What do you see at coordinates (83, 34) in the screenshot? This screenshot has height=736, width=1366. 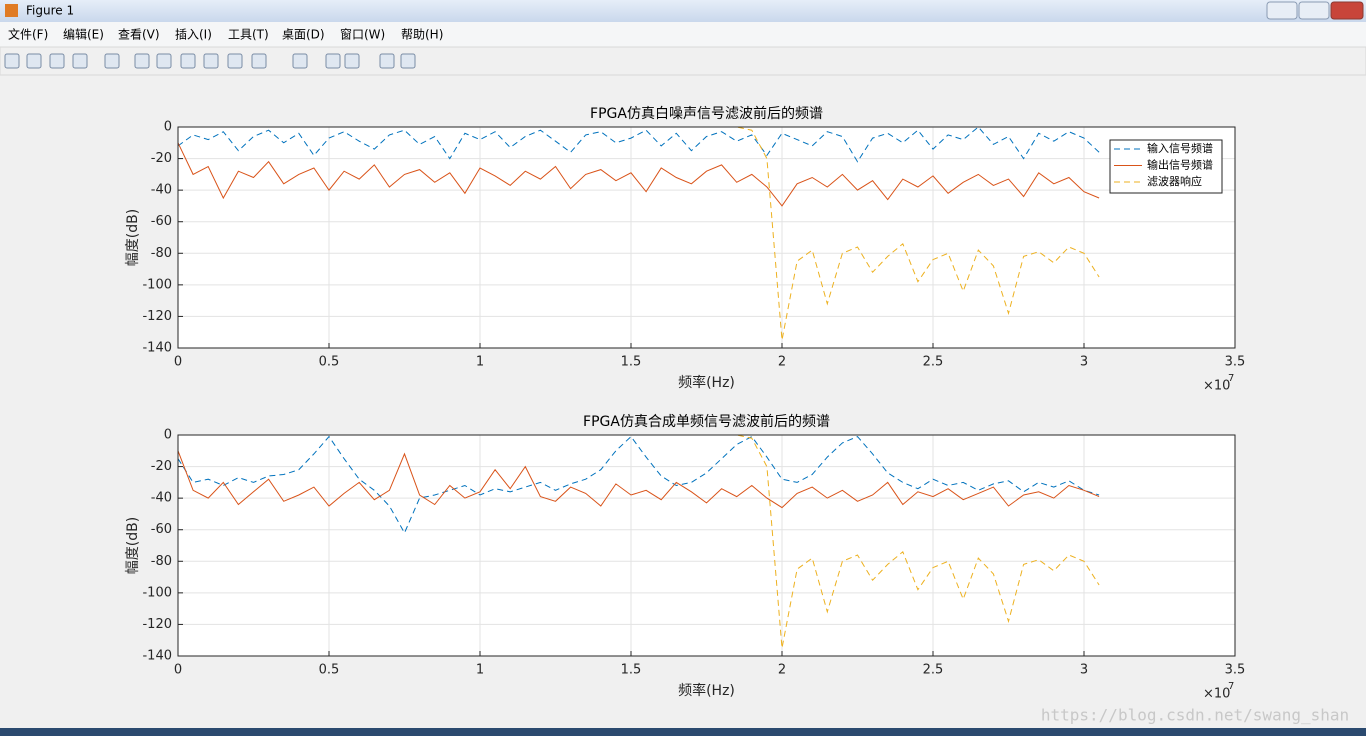 I see `menu-item: 编辑(E)` at bounding box center [83, 34].